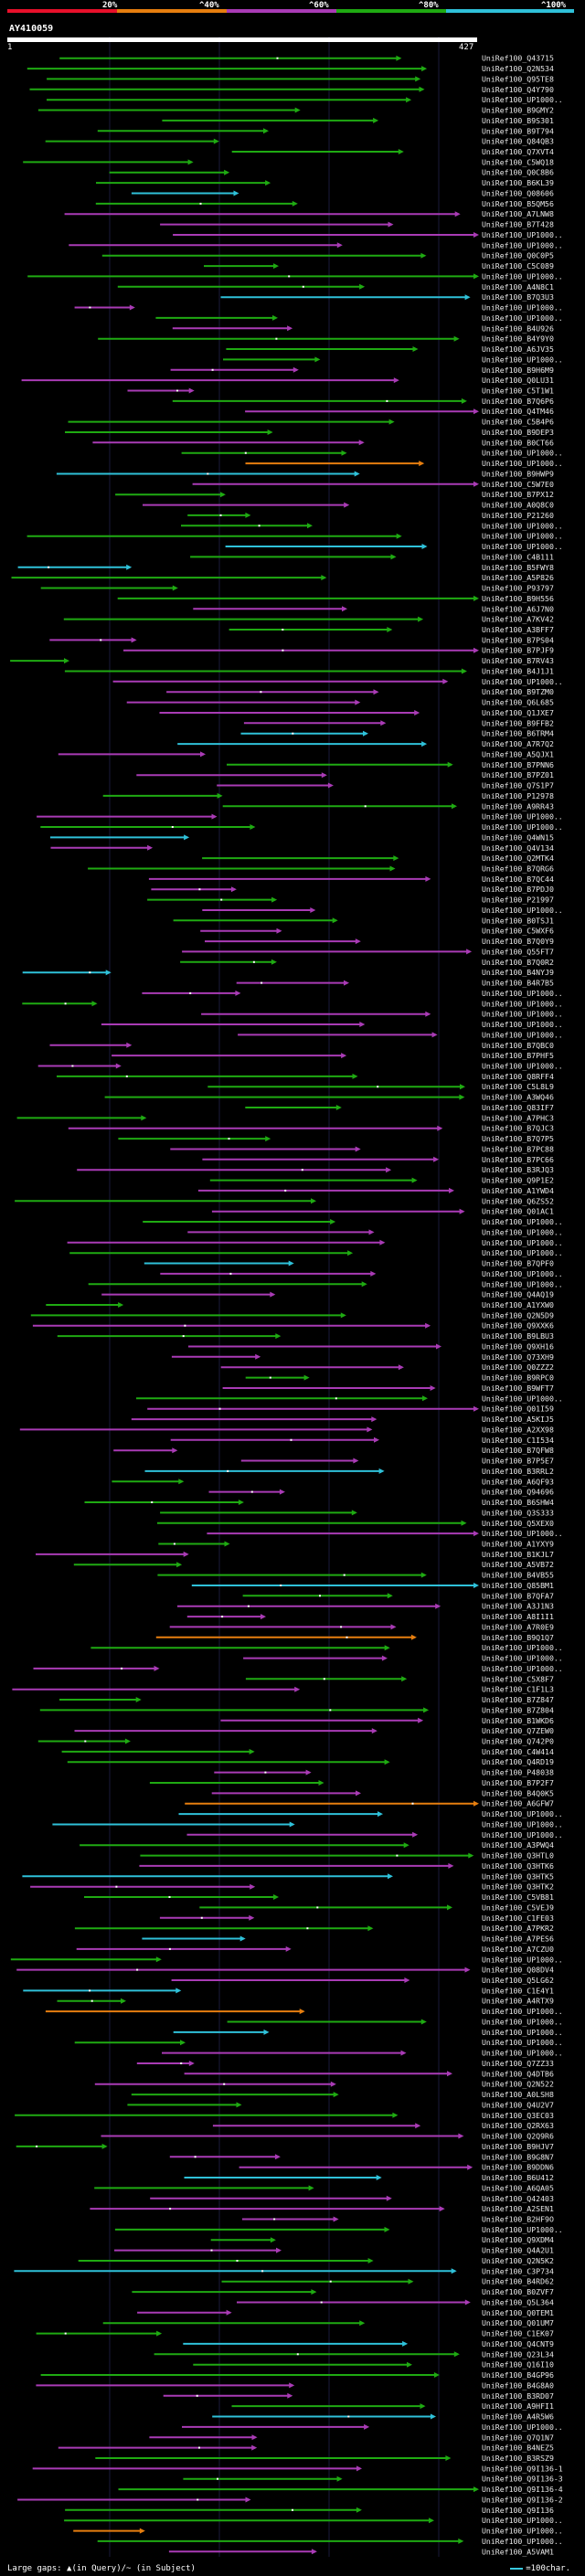  Describe the element at coordinates (518, 120) in the screenshot. I see `hit-label-6: UniRef100_B9S301` at that location.